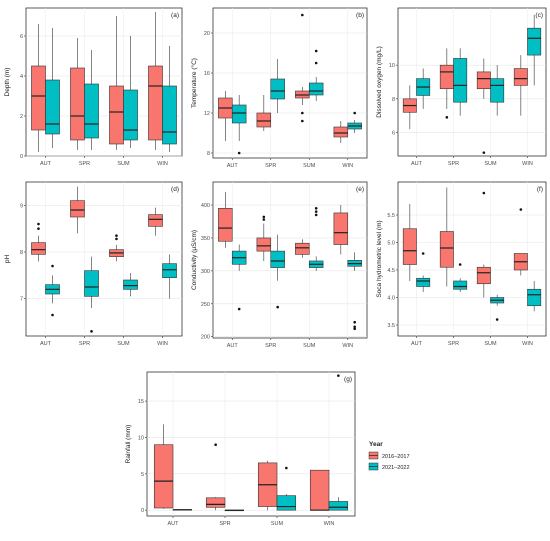  What do you see at coordinates (205, 239) in the screenshot?
I see `y-tick-label: 350` at bounding box center [205, 239].